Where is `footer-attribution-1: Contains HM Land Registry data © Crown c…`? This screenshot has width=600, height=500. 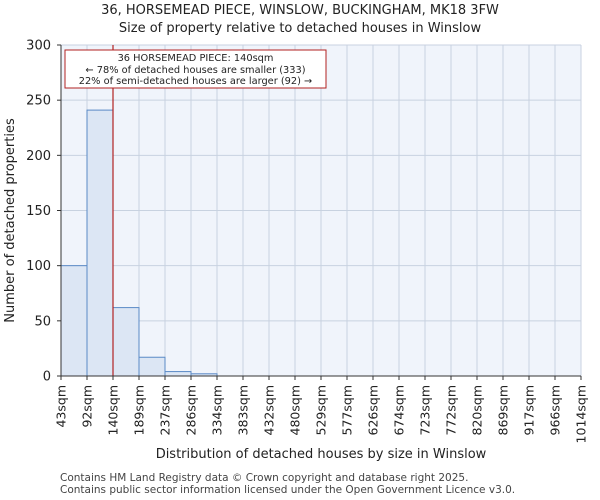 footer-attribution-1: Contains HM Land Registry data © Crown c… is located at coordinates (264, 478).